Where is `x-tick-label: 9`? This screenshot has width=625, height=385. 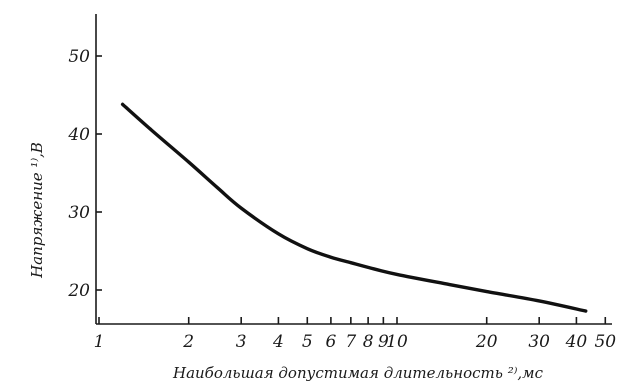
x-tick-label: 9 is located at coordinates (383, 342).